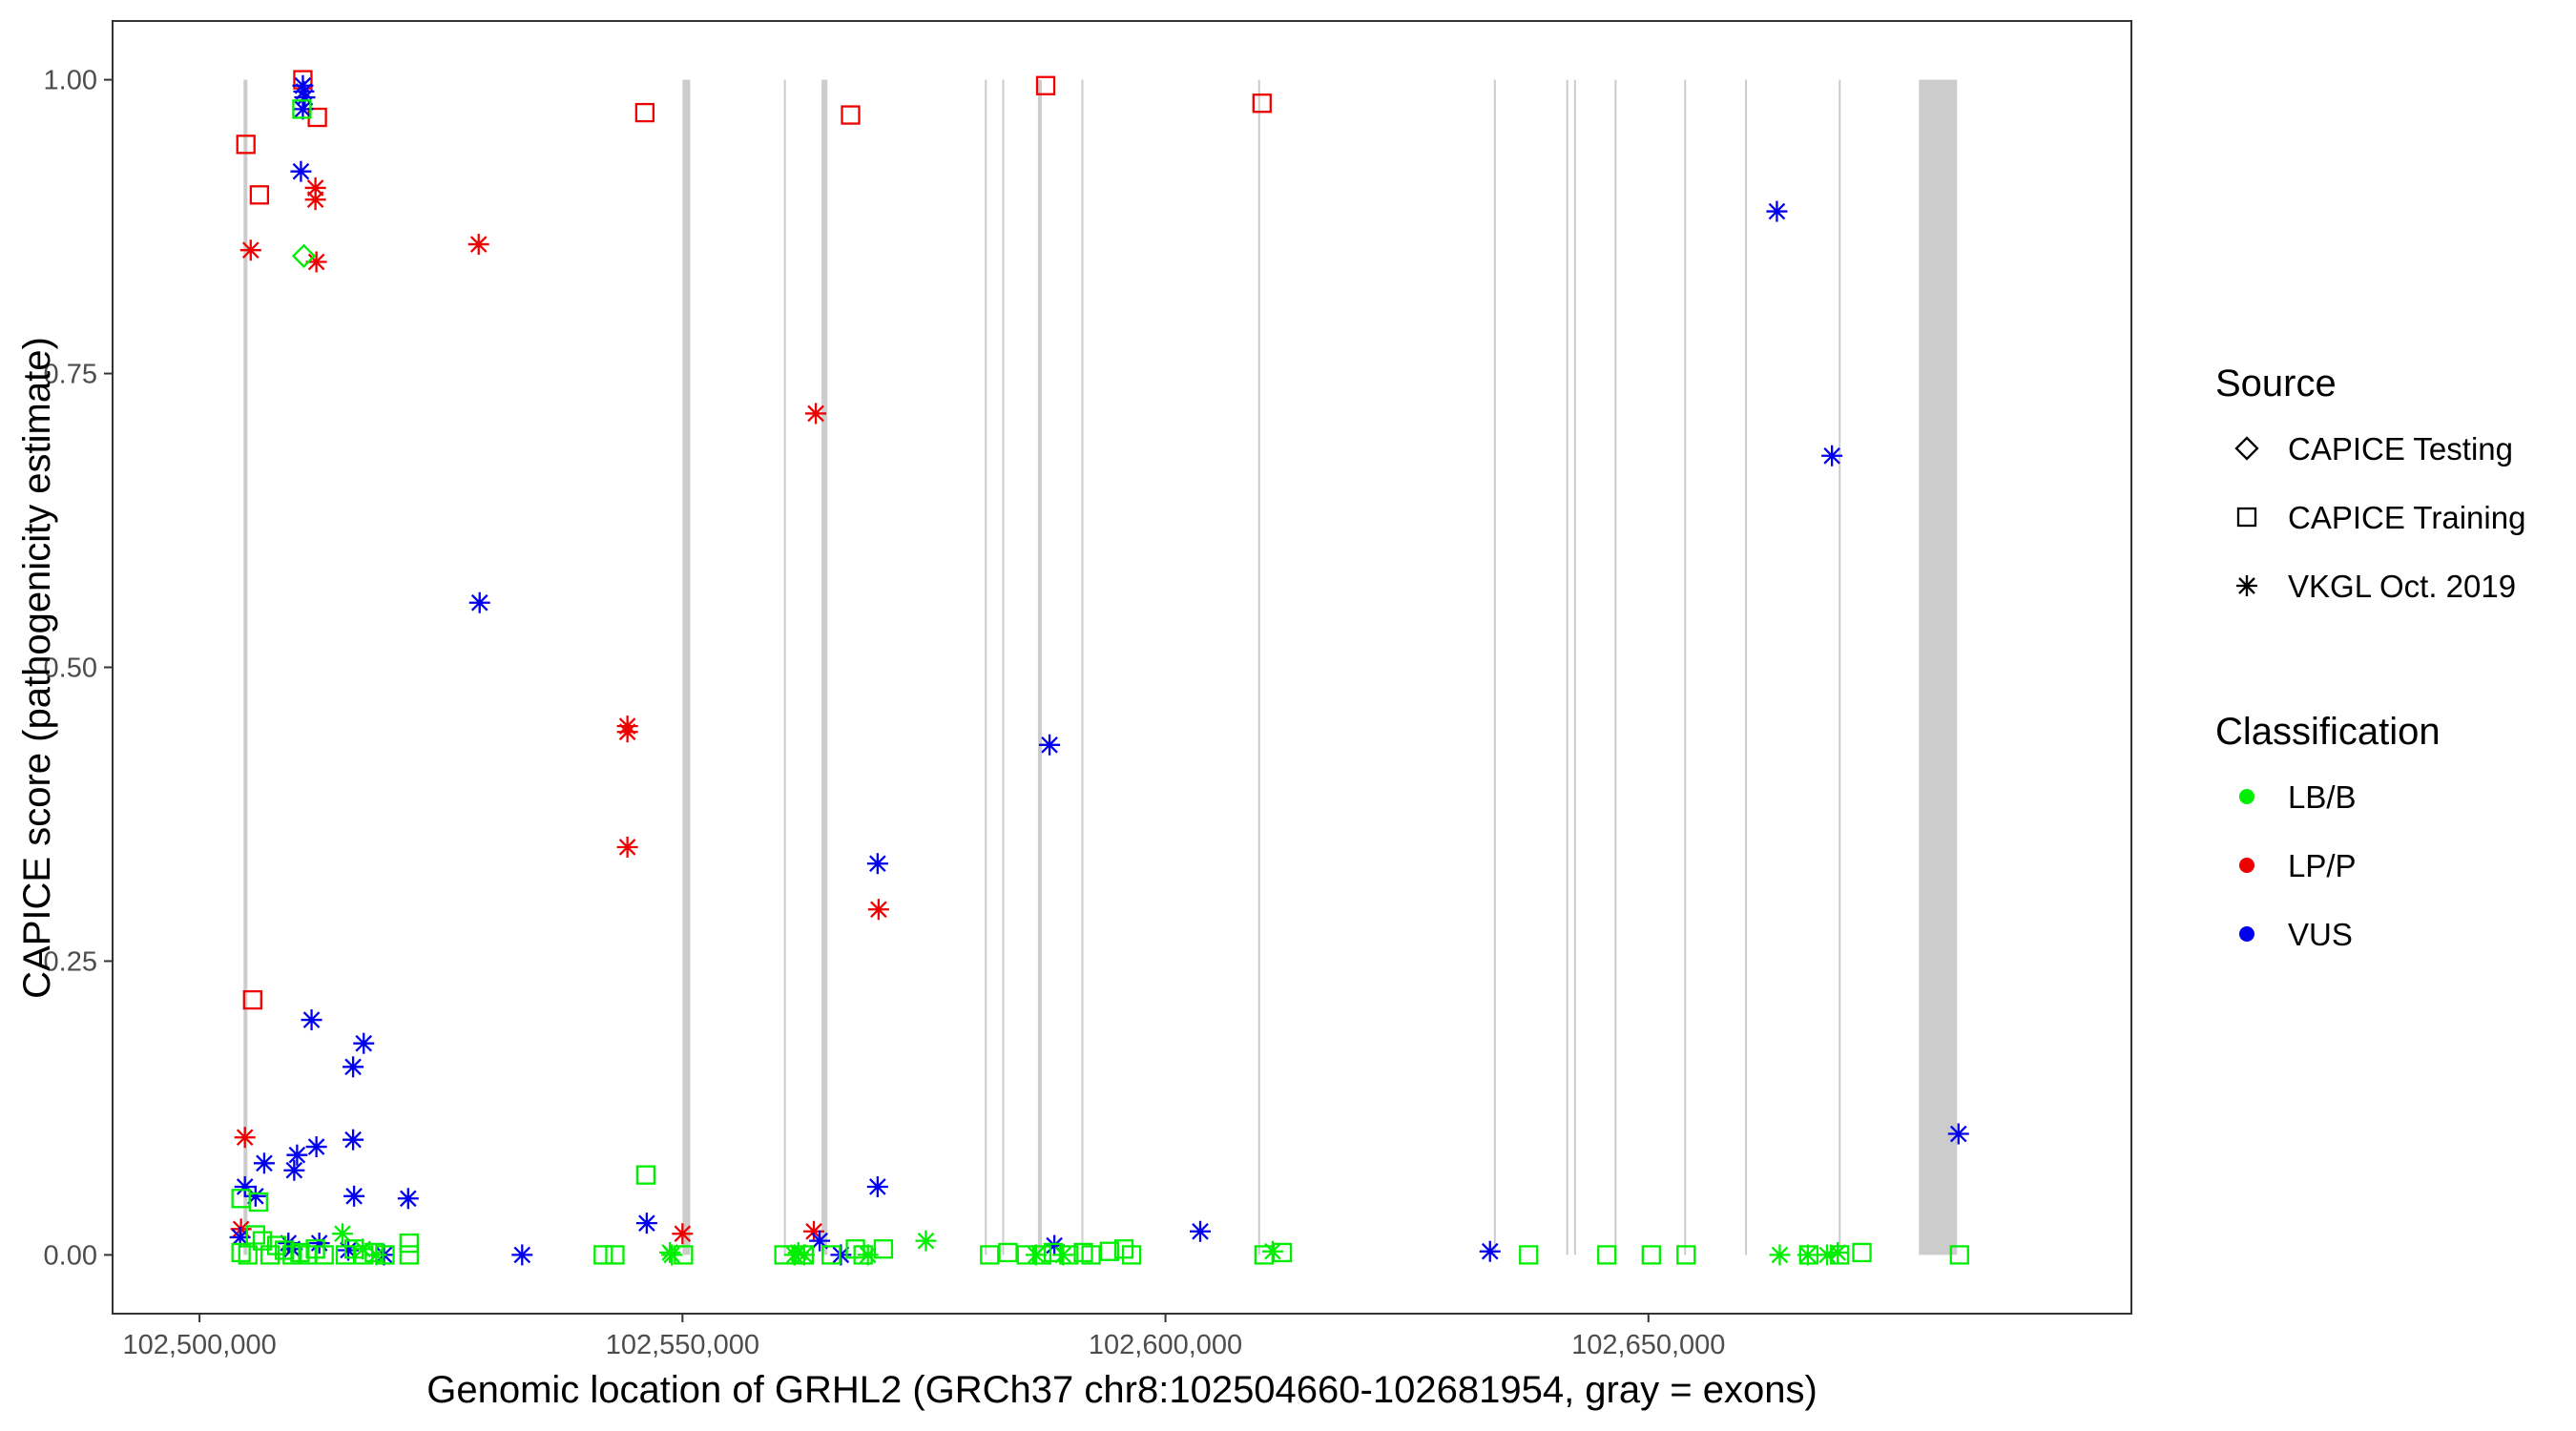 The width and height of the screenshot is (2576, 1431). What do you see at coordinates (1165, 1345) in the screenshot?
I see `x-tick-label: 102,600,000` at bounding box center [1165, 1345].